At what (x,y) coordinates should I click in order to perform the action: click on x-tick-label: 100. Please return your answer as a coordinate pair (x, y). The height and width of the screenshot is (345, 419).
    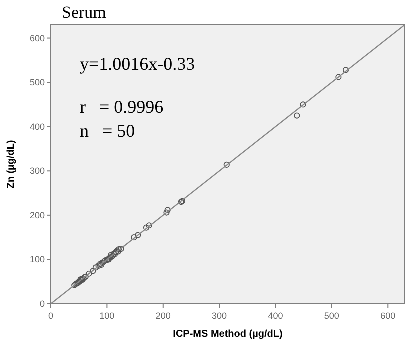
    Looking at the image, I should click on (107, 316).